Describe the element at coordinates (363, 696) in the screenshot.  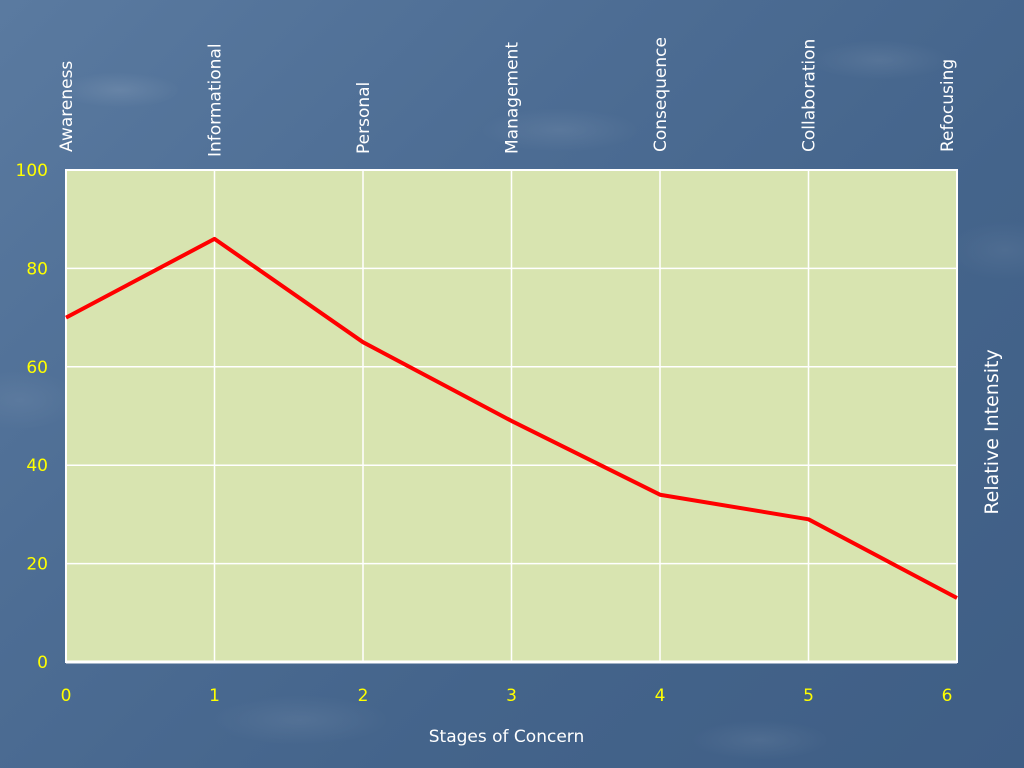
I see `x-tick-label: 2` at that location.